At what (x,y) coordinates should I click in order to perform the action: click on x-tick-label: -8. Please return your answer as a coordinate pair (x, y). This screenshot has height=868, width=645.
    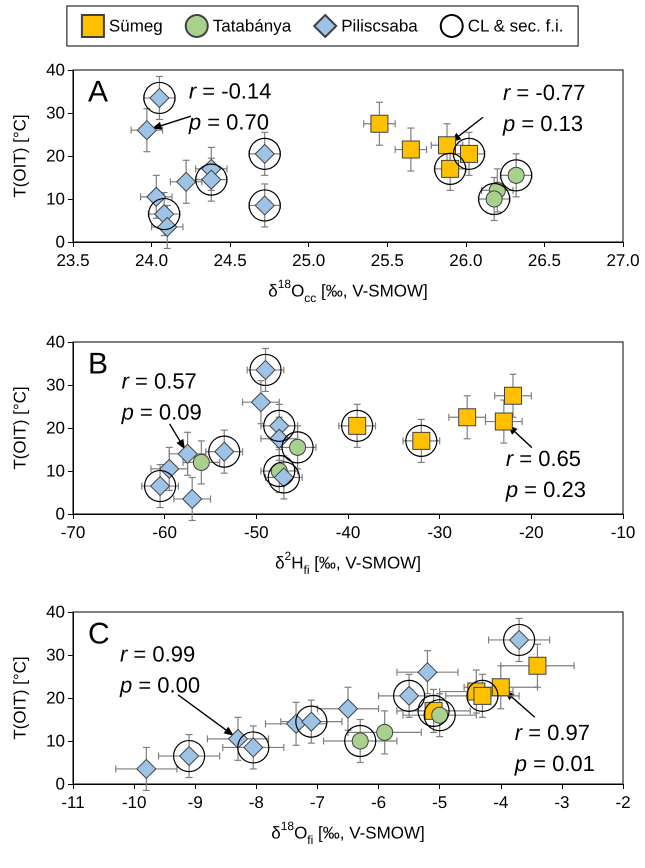
    Looking at the image, I should click on (256, 802).